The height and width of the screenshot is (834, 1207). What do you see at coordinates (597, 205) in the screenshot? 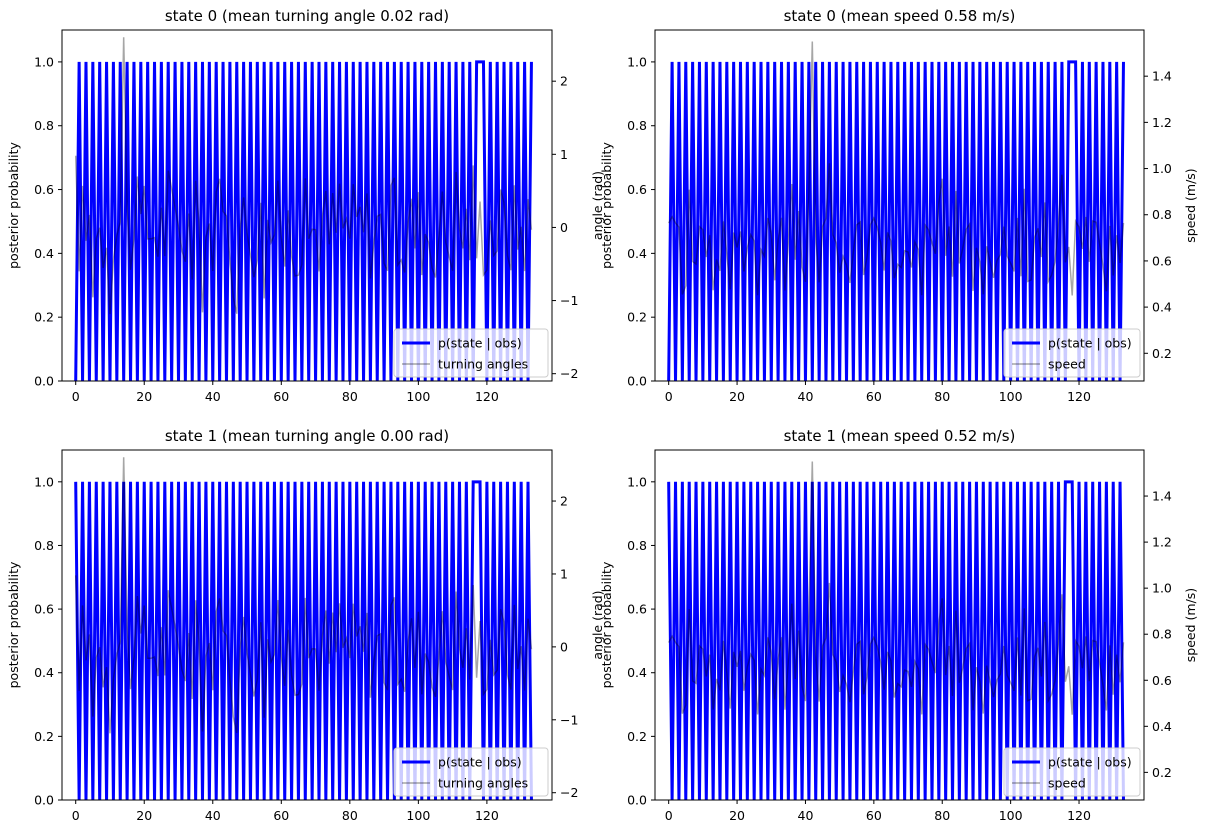
I see `y2-axis-label: angle (rad)` at bounding box center [597, 205].